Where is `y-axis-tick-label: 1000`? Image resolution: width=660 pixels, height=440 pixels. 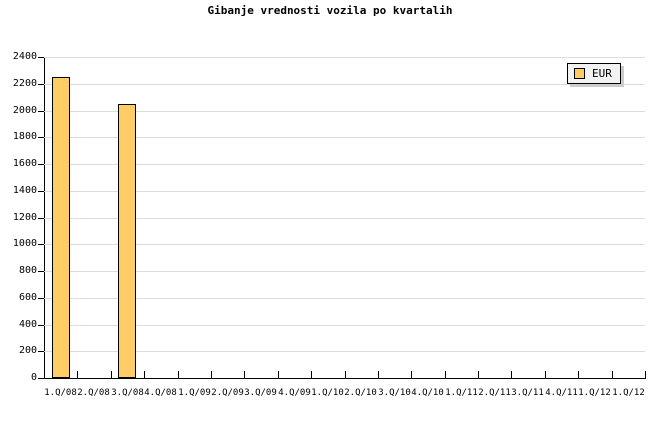
y-axis-tick-label: 1000 is located at coordinates (24, 243).